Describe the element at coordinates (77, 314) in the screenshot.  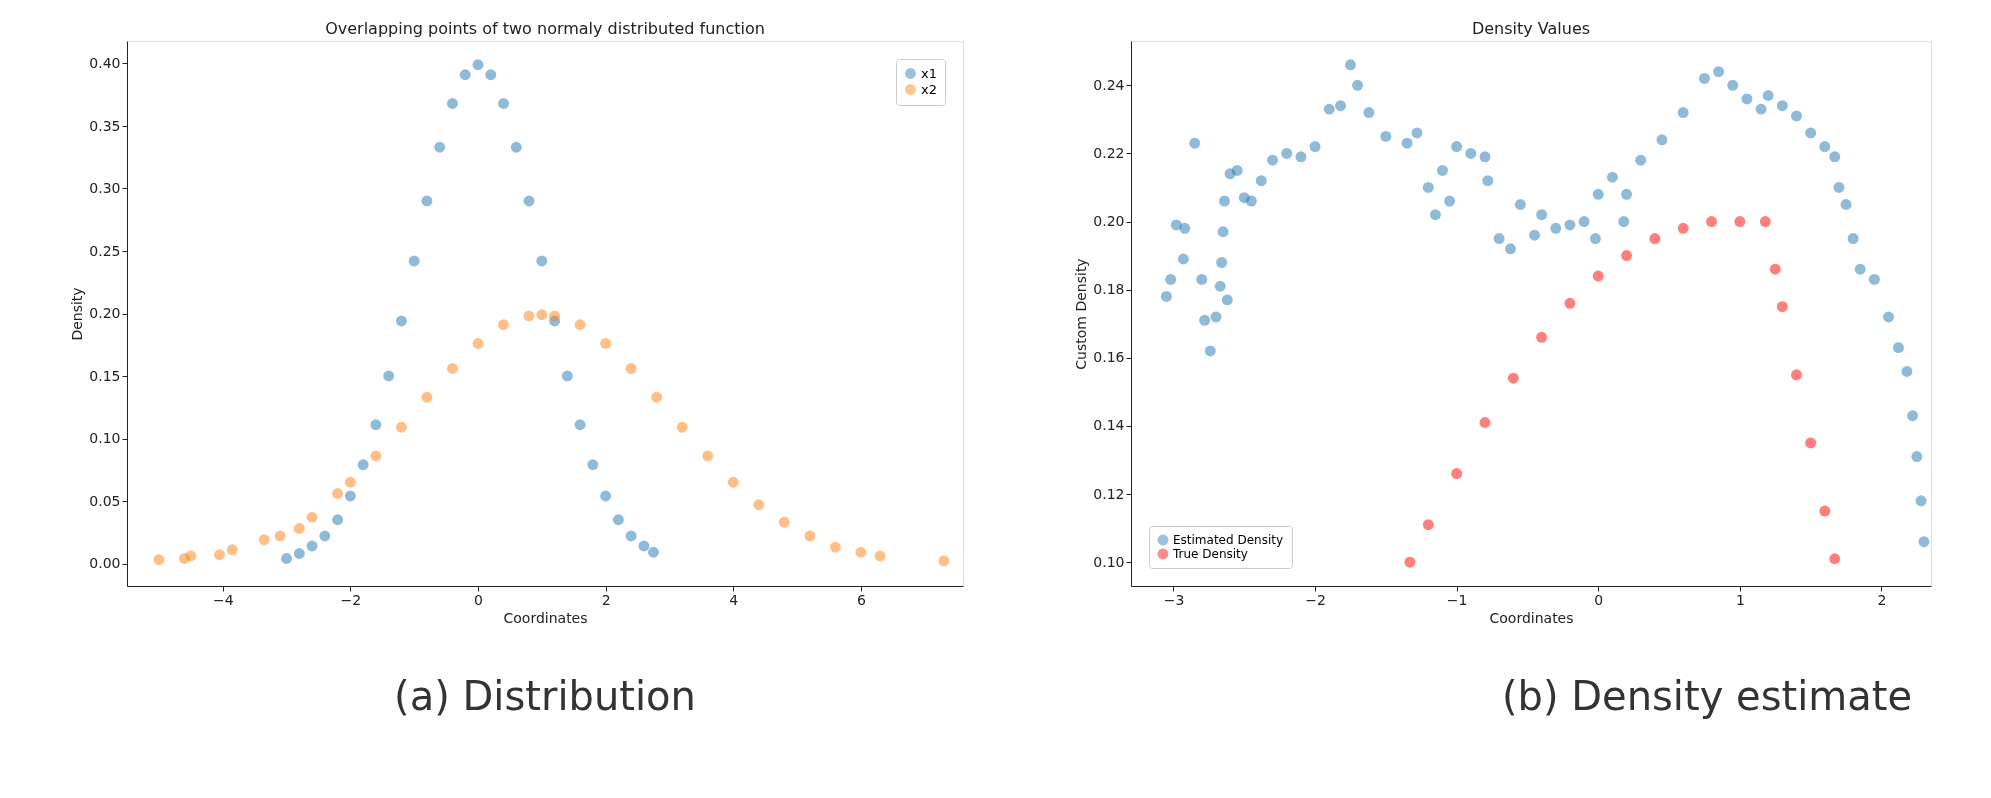
I see `y-axis-title: Density` at that location.